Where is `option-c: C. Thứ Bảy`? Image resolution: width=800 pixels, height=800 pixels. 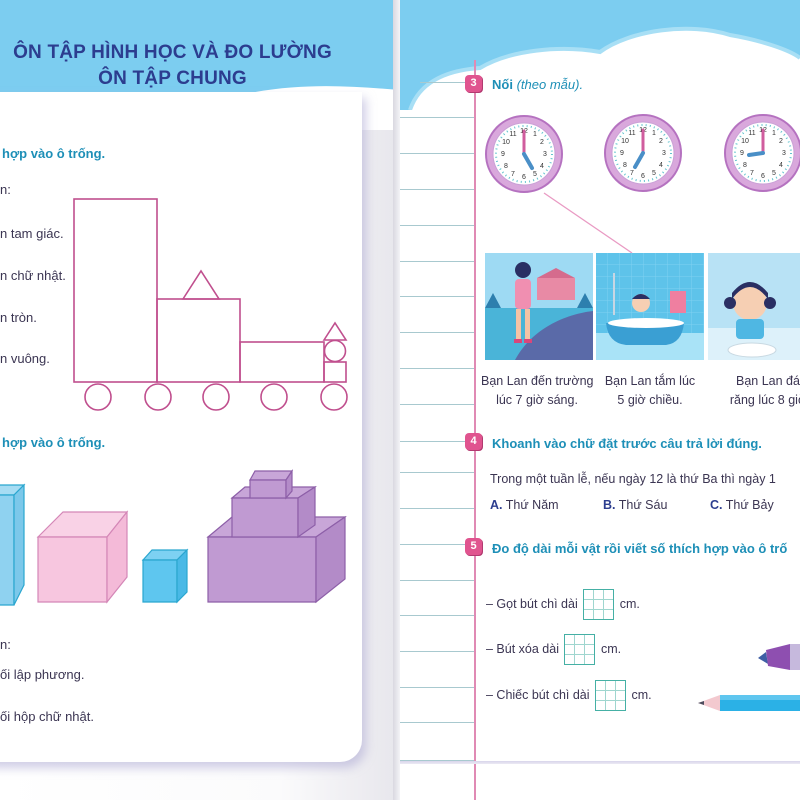
option-c: C. Thứ Bảy is located at coordinates (742, 505).